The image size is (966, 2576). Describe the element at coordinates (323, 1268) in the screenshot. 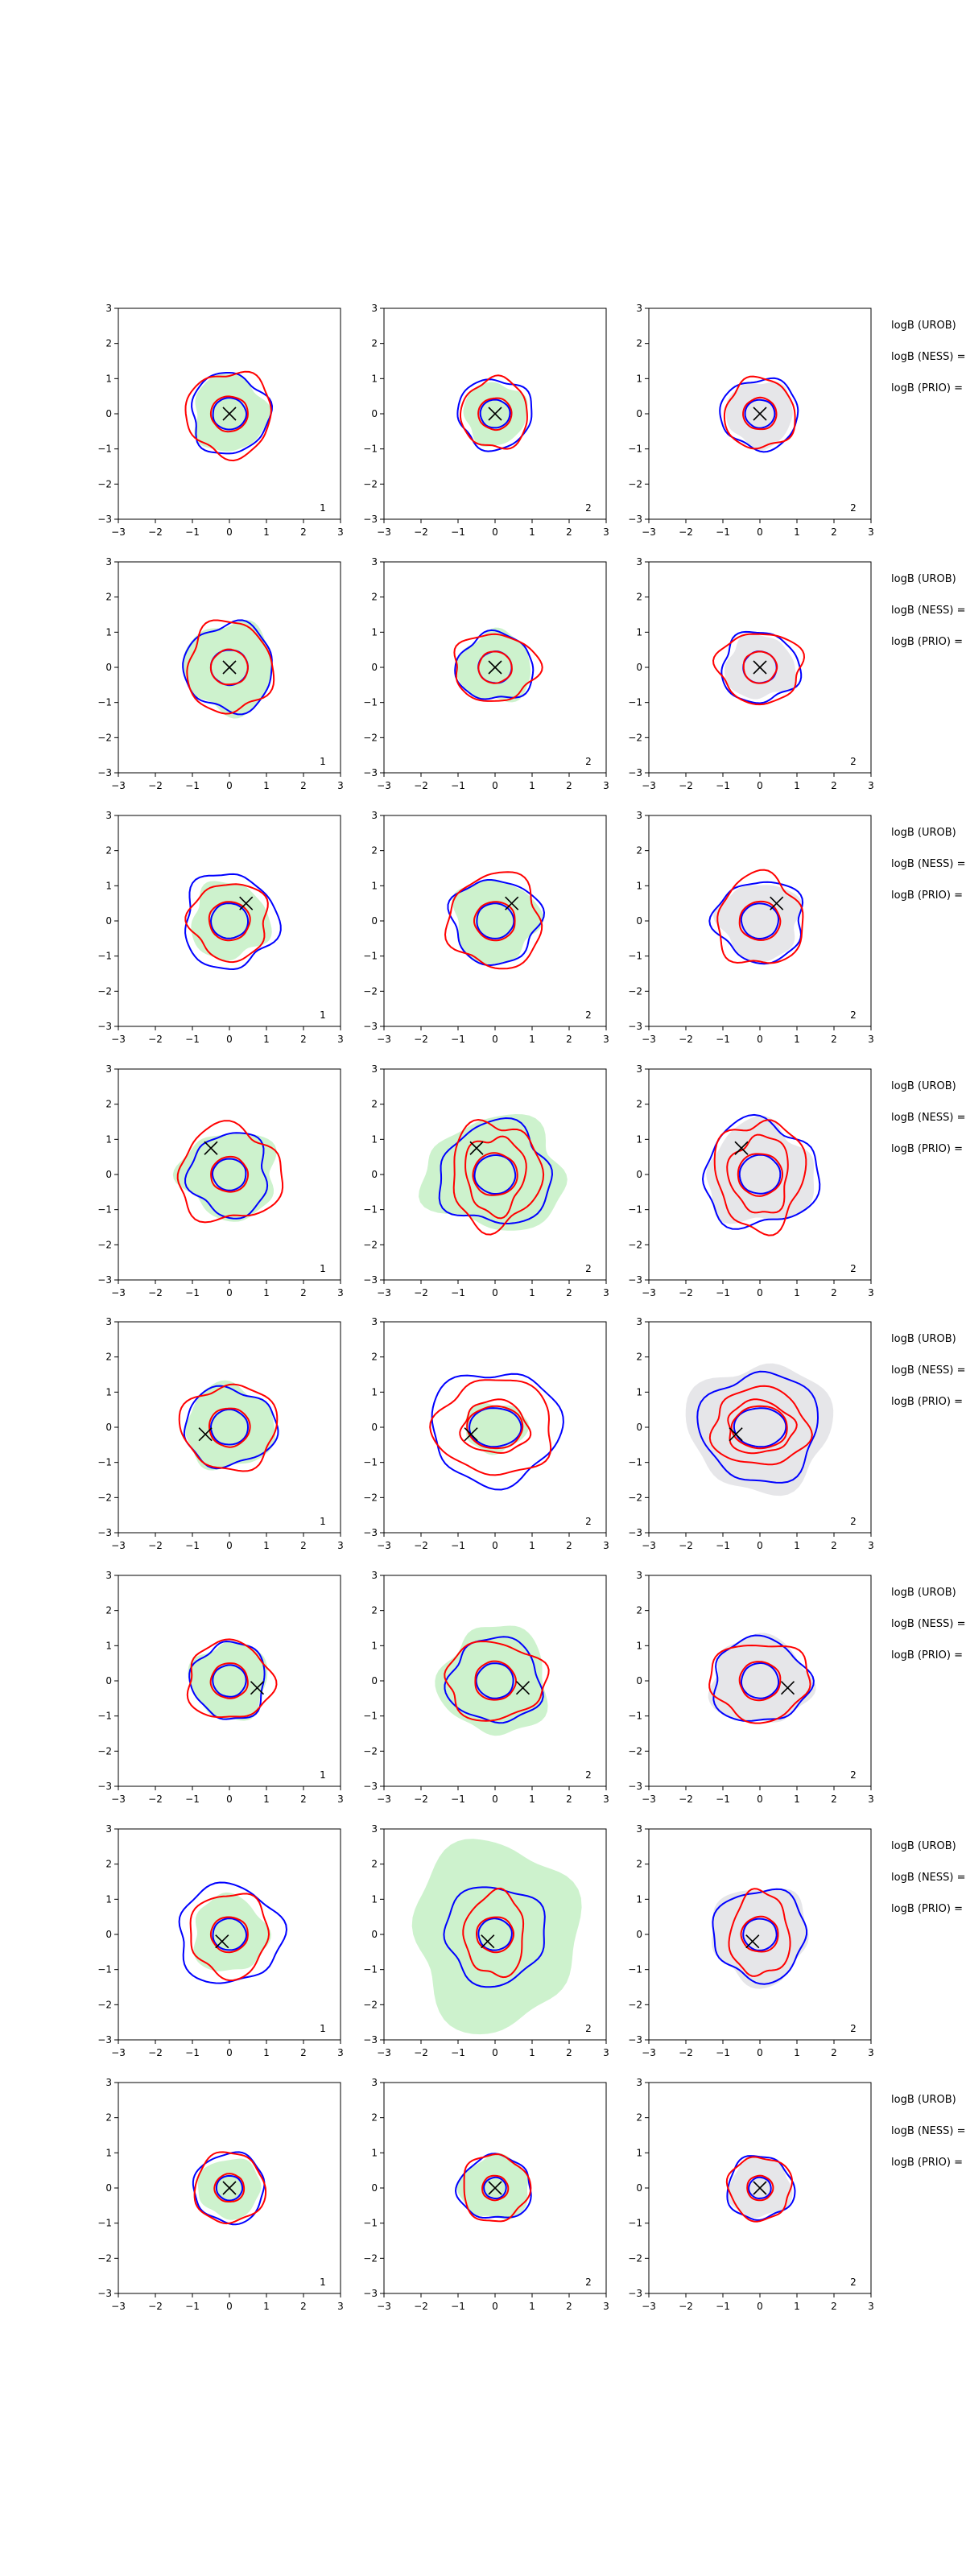

I see `panel-label: 1` at that location.